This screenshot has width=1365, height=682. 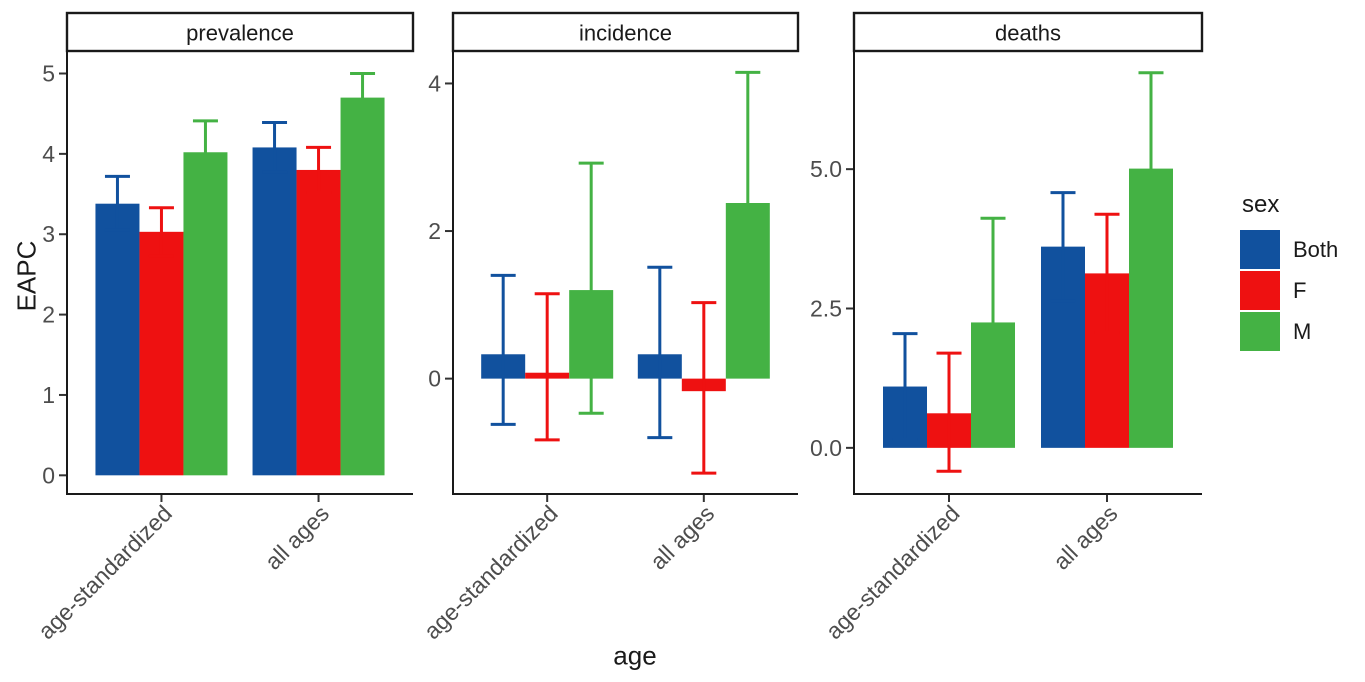 I want to click on y-tick-label: 1, so click(x=48, y=395).